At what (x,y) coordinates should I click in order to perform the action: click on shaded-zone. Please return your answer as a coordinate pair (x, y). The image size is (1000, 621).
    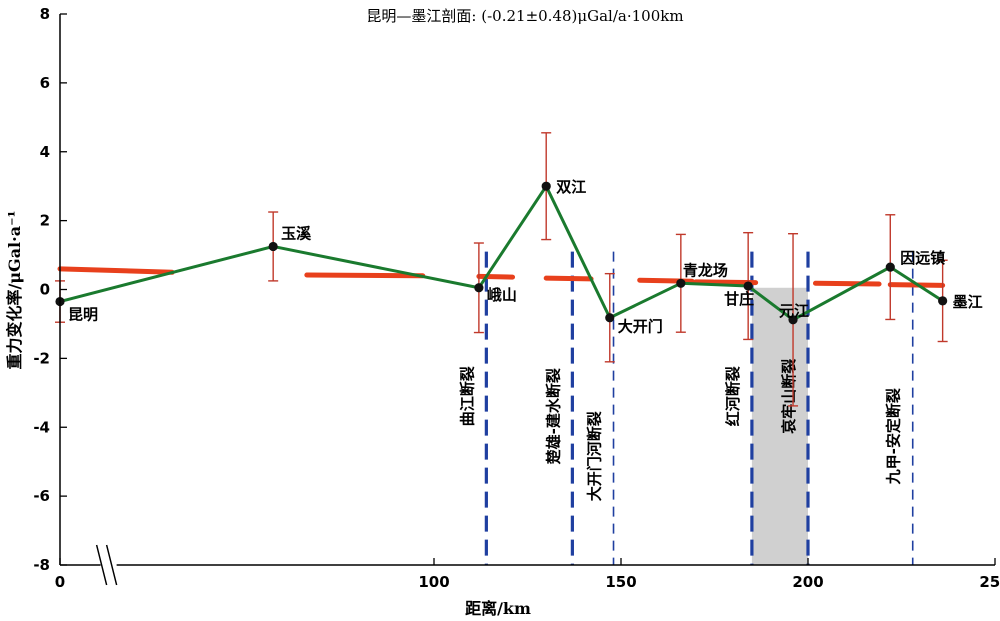
    Looking at the image, I should click on (779, 426).